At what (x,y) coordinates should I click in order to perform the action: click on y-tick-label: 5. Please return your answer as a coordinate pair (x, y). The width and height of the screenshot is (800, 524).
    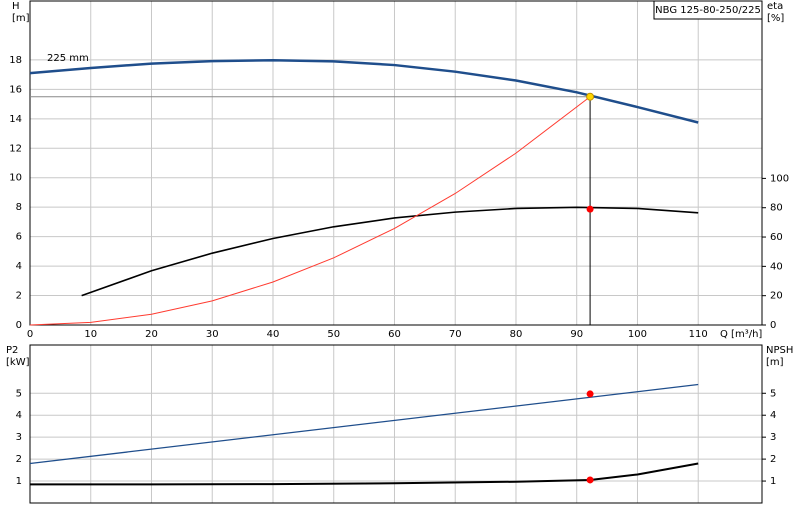
    Looking at the image, I should click on (19, 393).